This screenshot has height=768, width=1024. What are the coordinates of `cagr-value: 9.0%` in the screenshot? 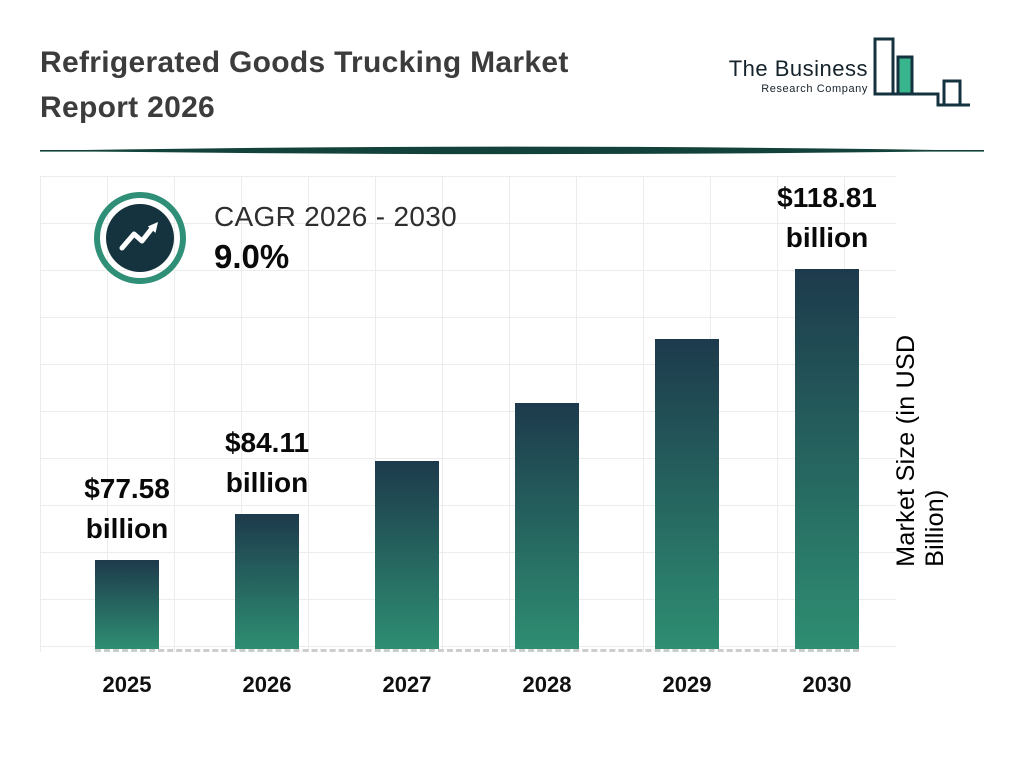 It's located at (252, 256).